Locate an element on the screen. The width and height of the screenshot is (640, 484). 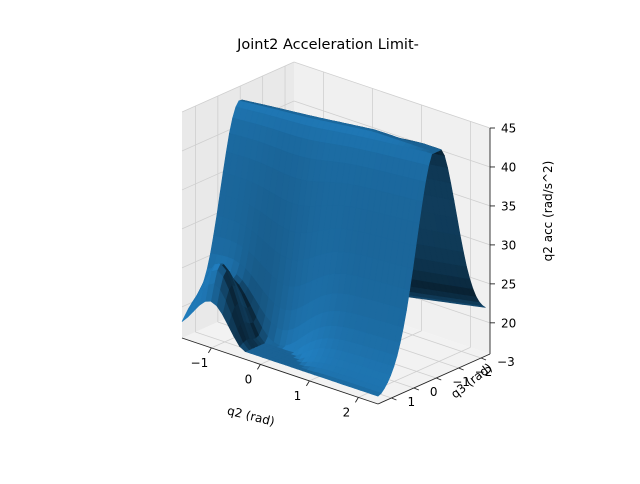
z-tick-label: 30 is located at coordinates (508, 245).